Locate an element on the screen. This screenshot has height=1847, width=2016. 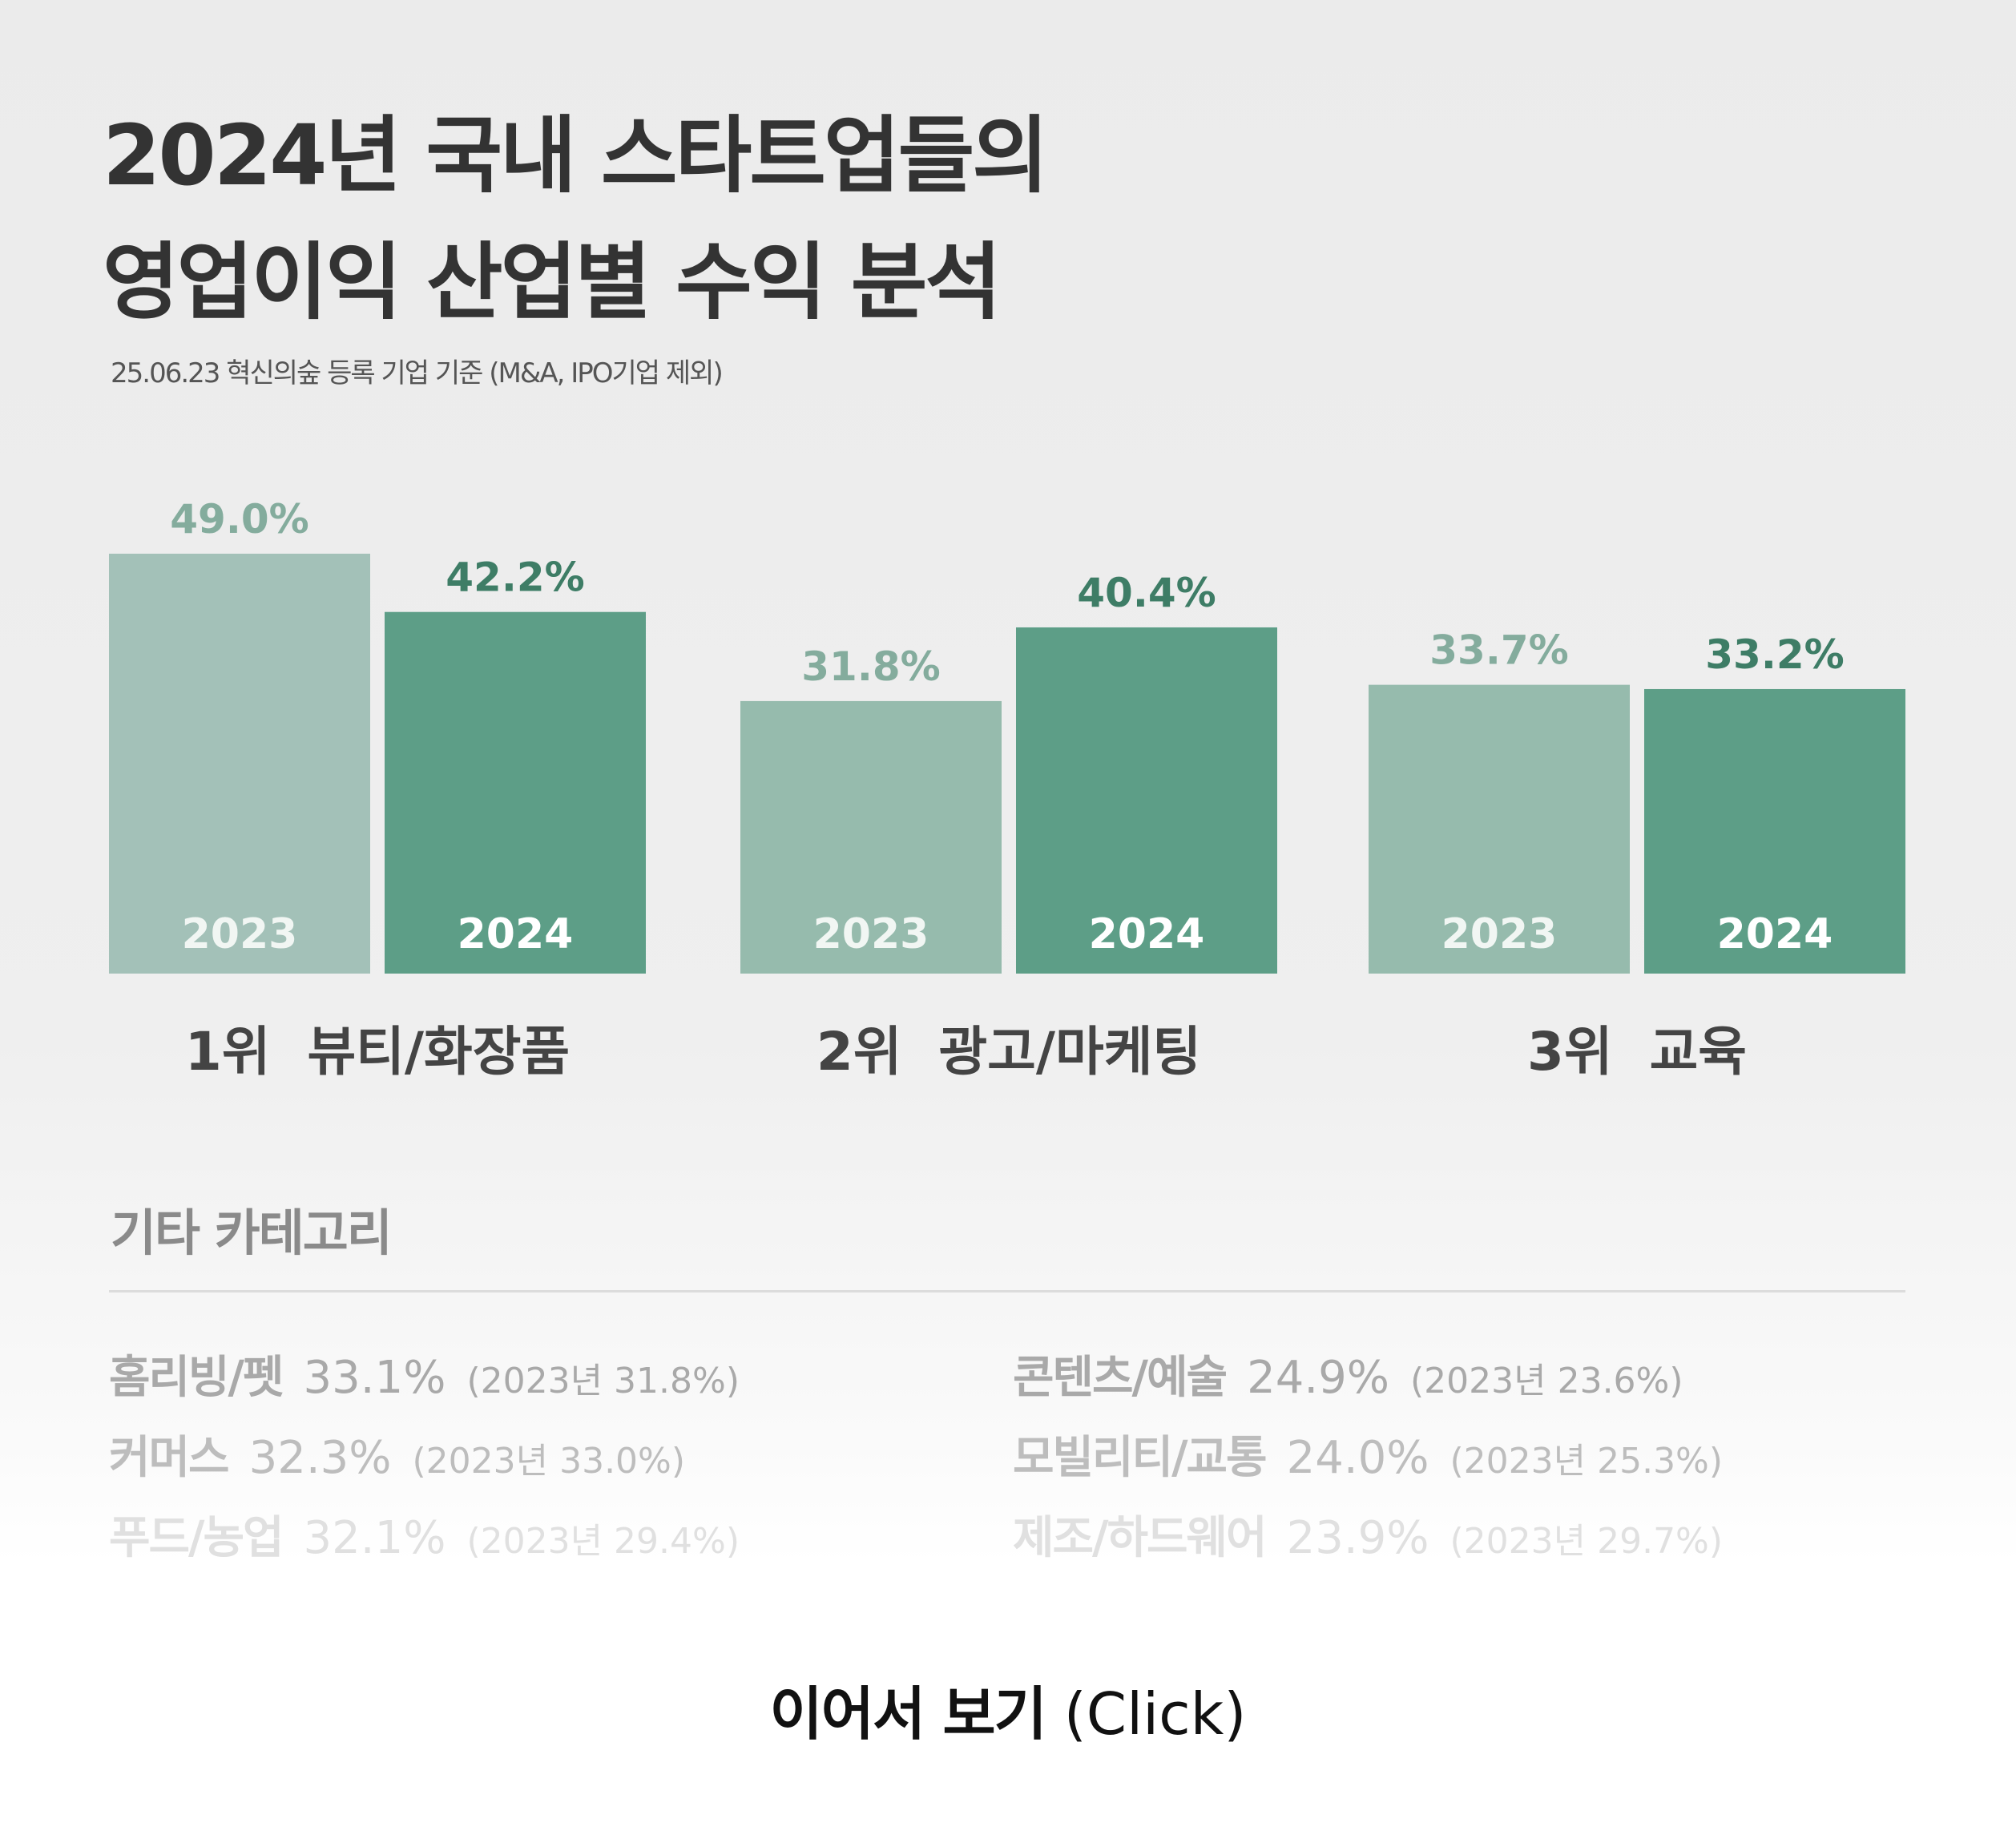
continue-reading-button: 이어서 보기 (Click) is located at coordinates (1008, 1709).